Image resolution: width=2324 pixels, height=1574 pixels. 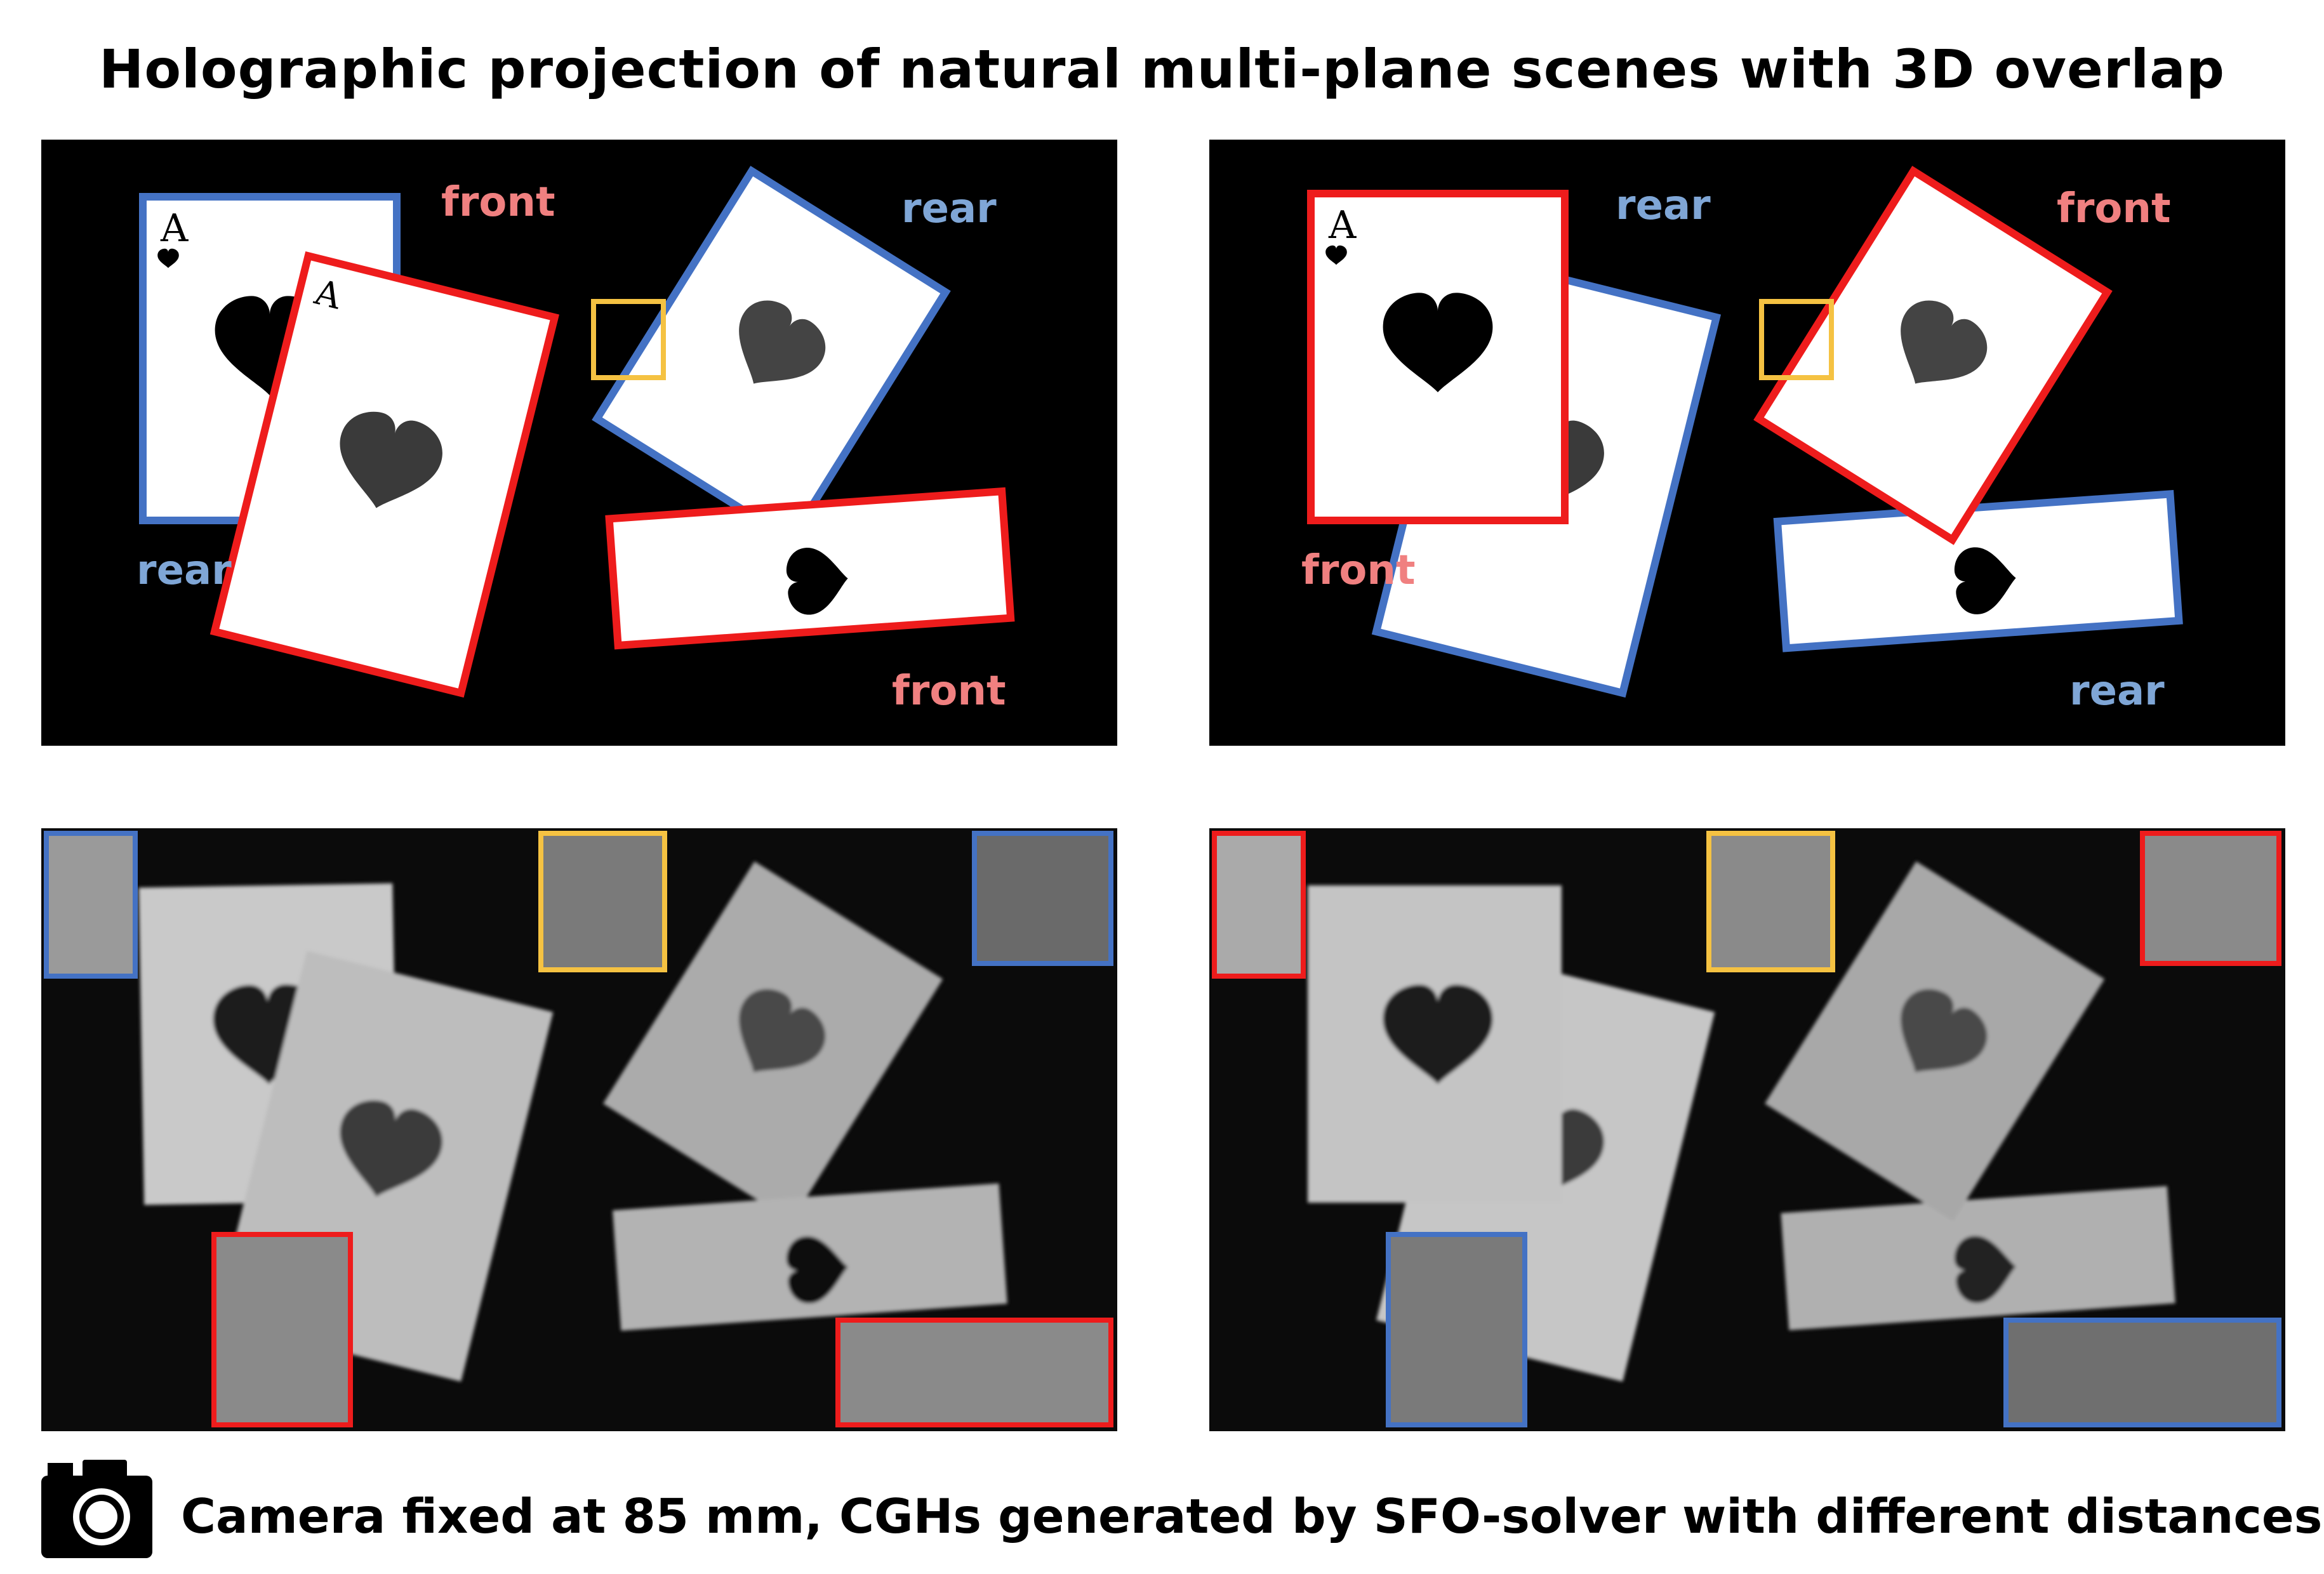 What do you see at coordinates (97, 1510) in the screenshot?
I see `camera-icon` at bounding box center [97, 1510].